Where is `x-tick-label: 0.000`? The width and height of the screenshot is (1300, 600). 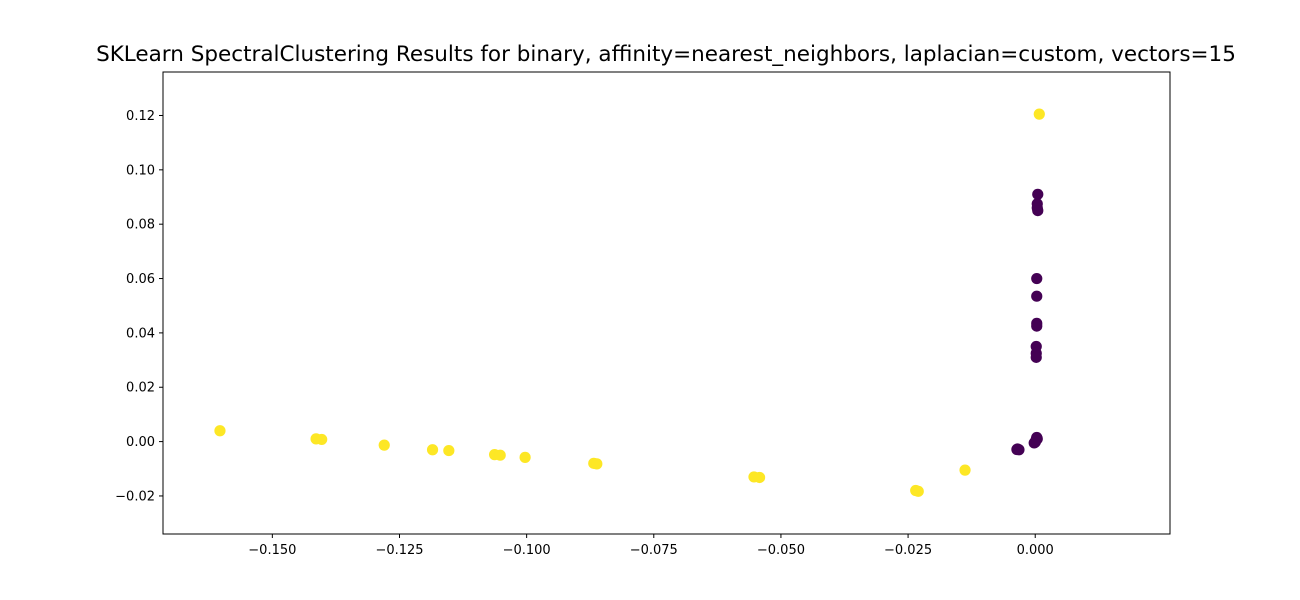 x-tick-label: 0.000 is located at coordinates (1035, 550).